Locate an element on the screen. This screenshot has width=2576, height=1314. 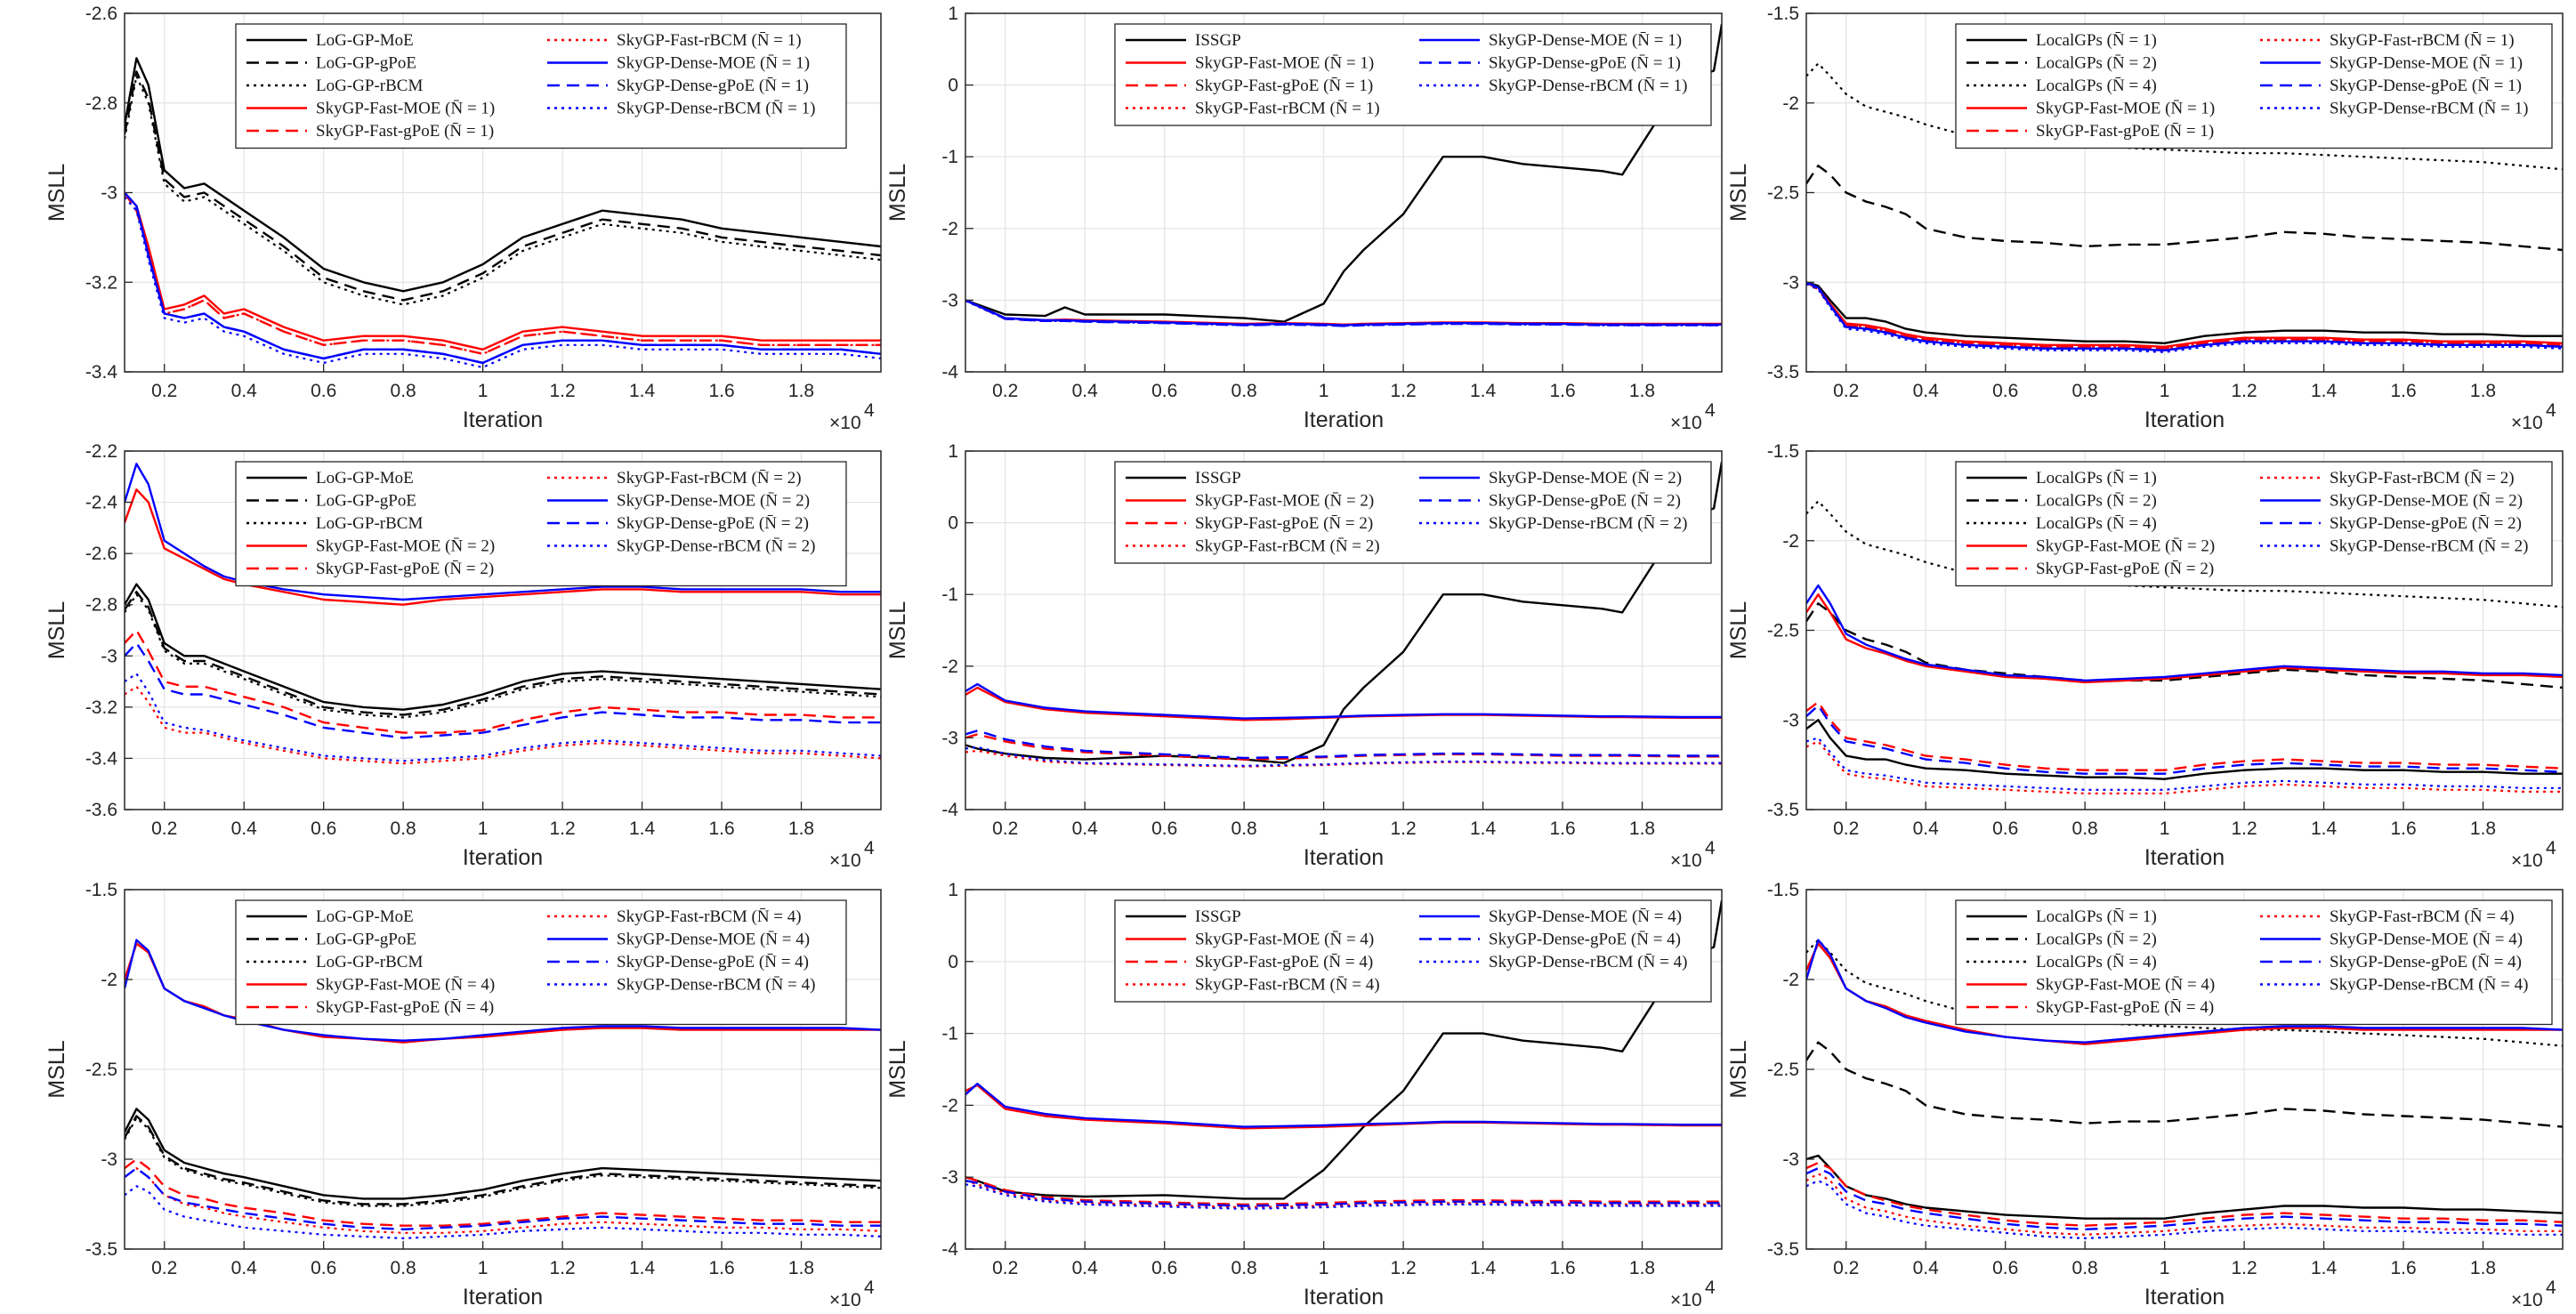
y-tick-label: -1 is located at coordinates (949, 1034).